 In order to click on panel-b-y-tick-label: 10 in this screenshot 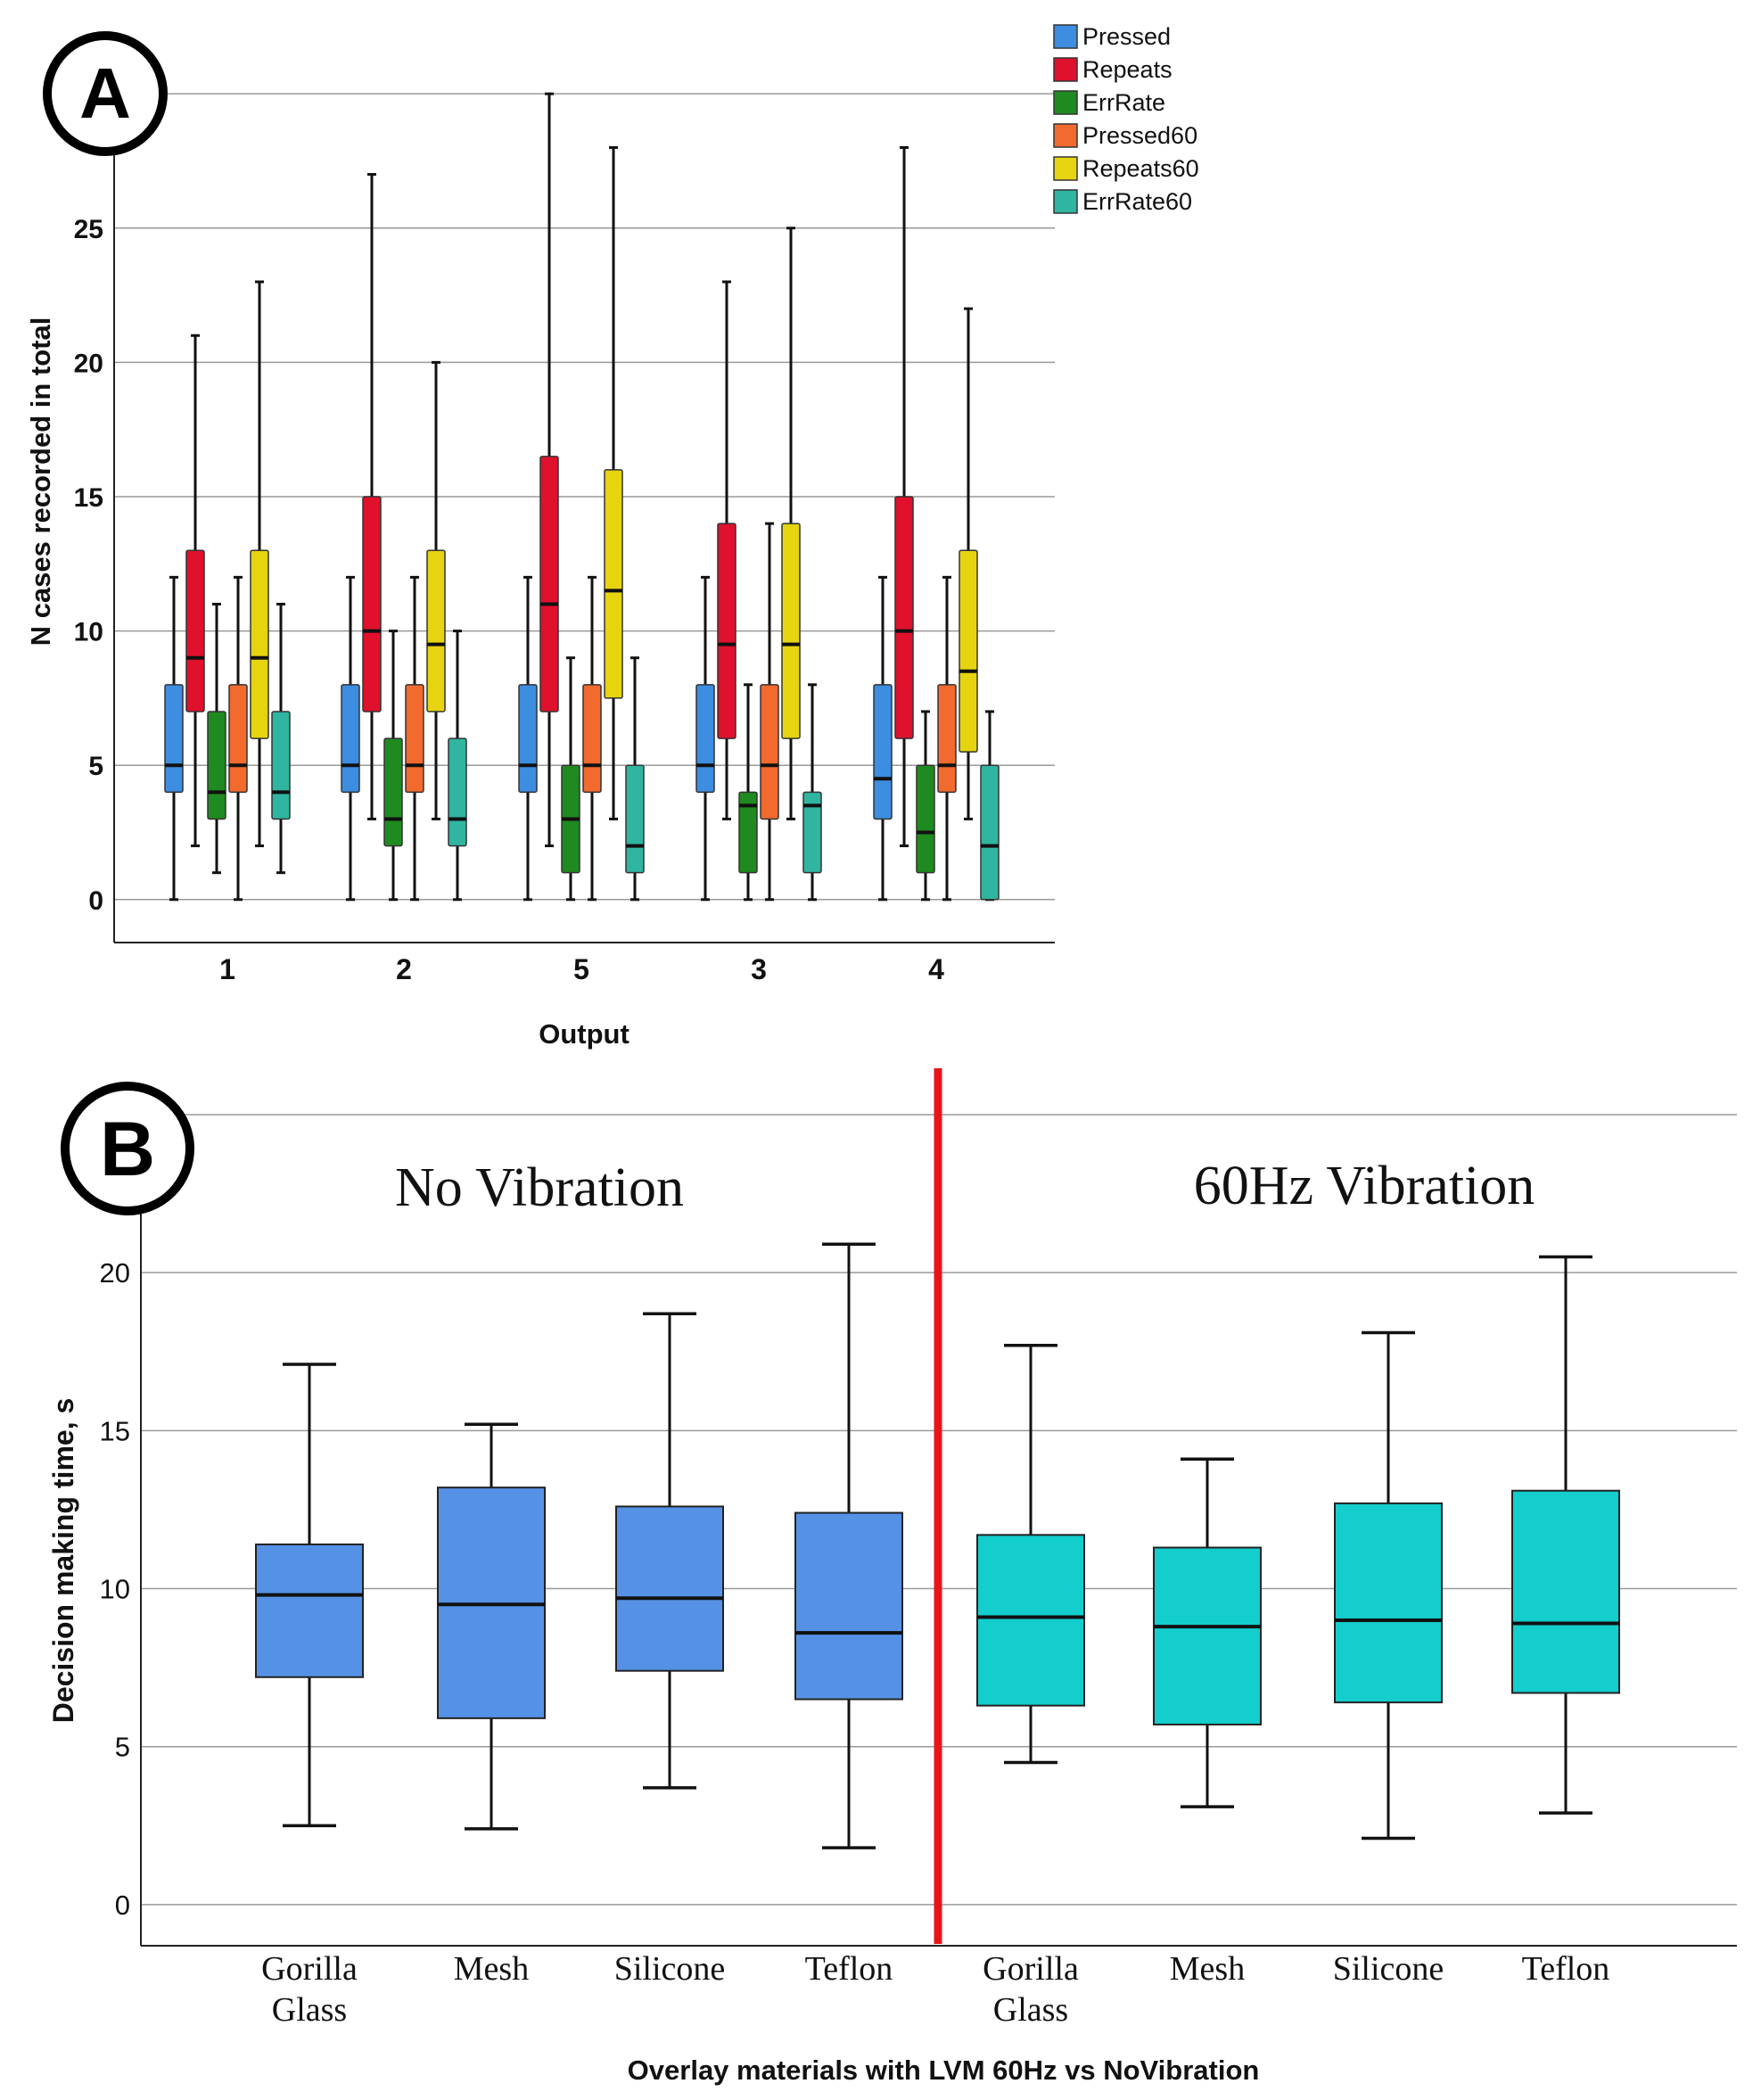, I will do `click(115, 1589)`.